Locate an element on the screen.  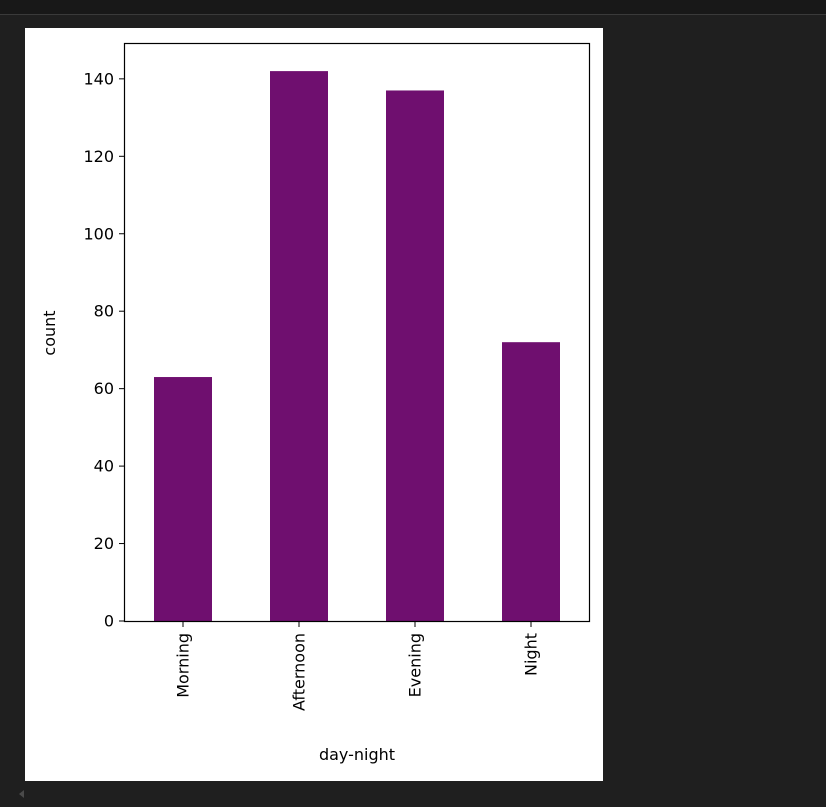
bar-night is located at coordinates (531, 481).